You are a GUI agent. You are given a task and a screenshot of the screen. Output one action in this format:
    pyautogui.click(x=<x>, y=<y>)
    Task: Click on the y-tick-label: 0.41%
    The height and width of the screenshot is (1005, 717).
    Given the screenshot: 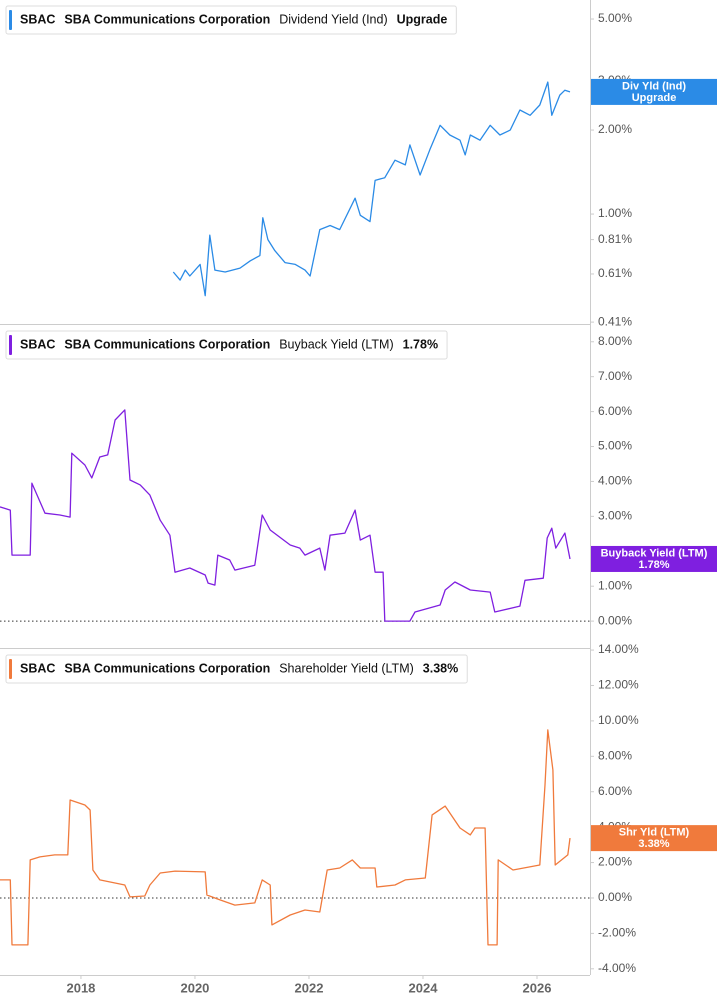 What is the action you would take?
    pyautogui.click(x=615, y=321)
    